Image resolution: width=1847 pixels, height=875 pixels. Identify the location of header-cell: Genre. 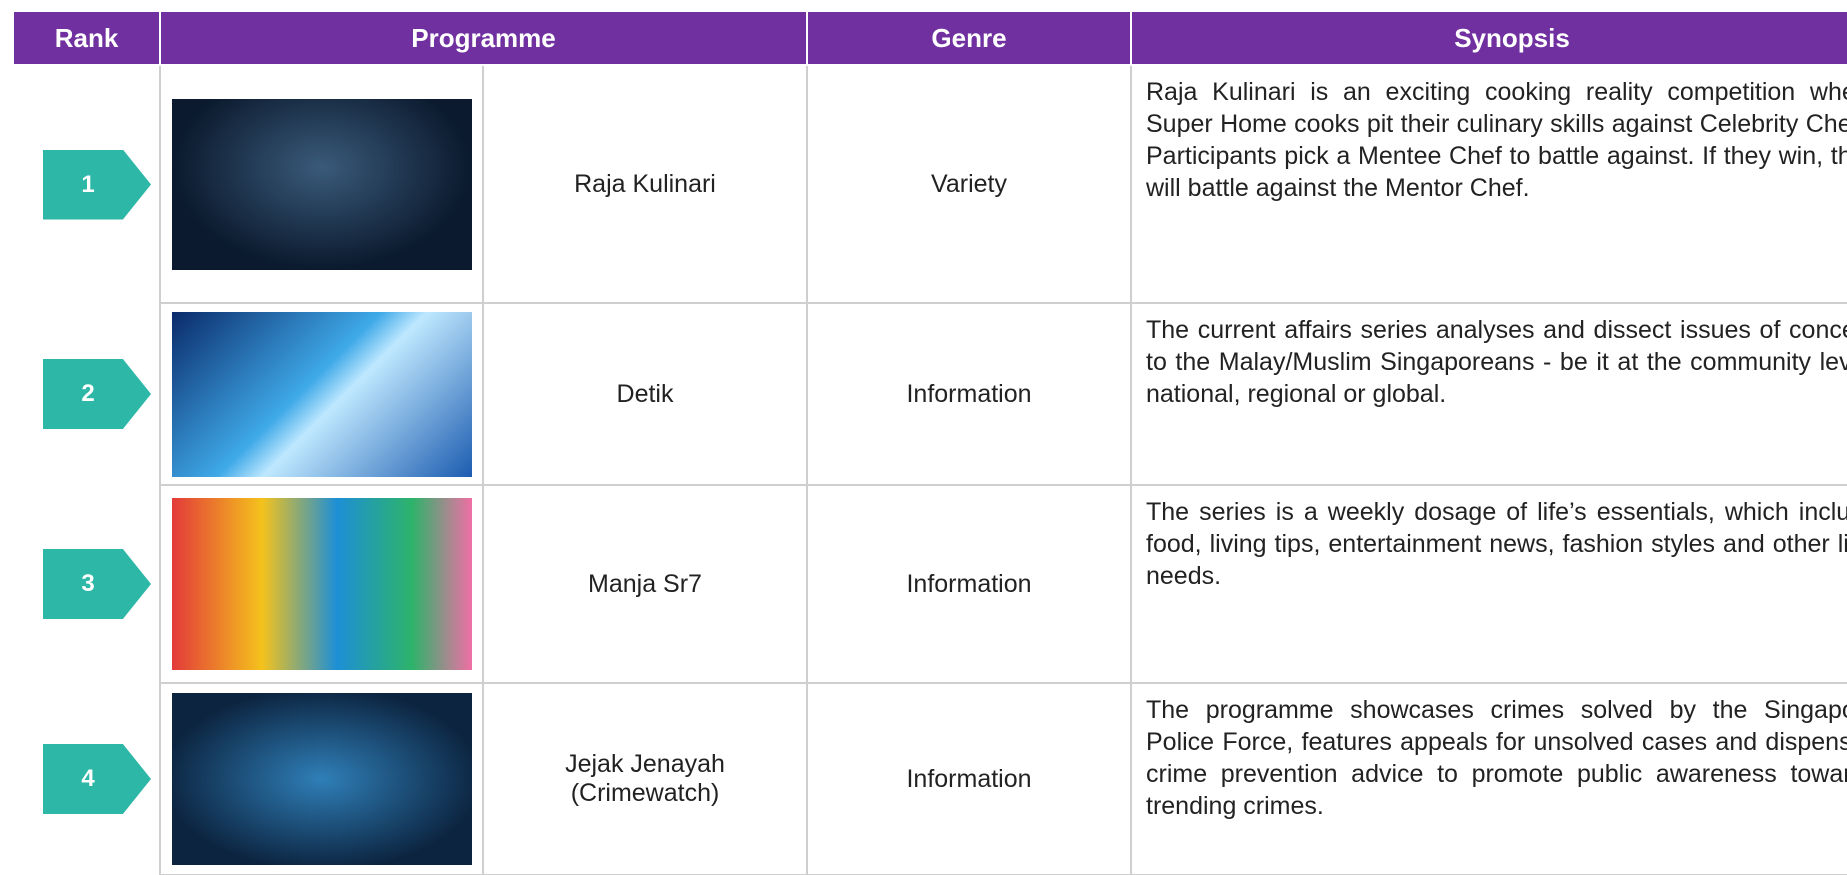
(969, 39).